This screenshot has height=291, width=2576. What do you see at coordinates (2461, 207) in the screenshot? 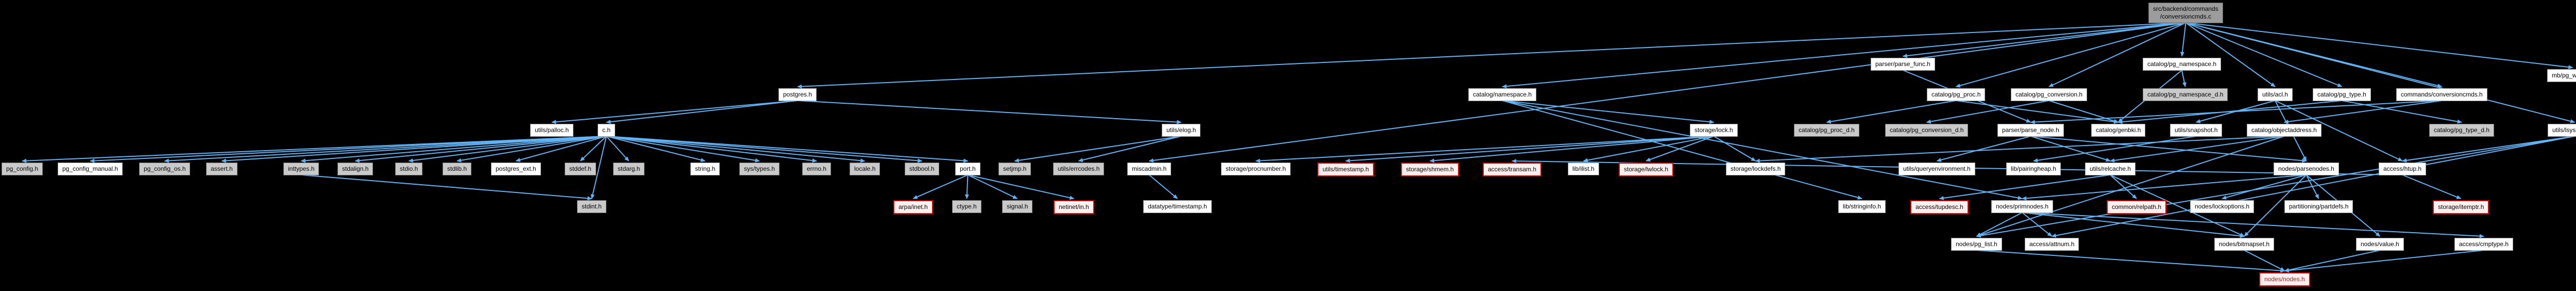
I see `graph-node-itemptr: storage/itemptr.h` at bounding box center [2461, 207].